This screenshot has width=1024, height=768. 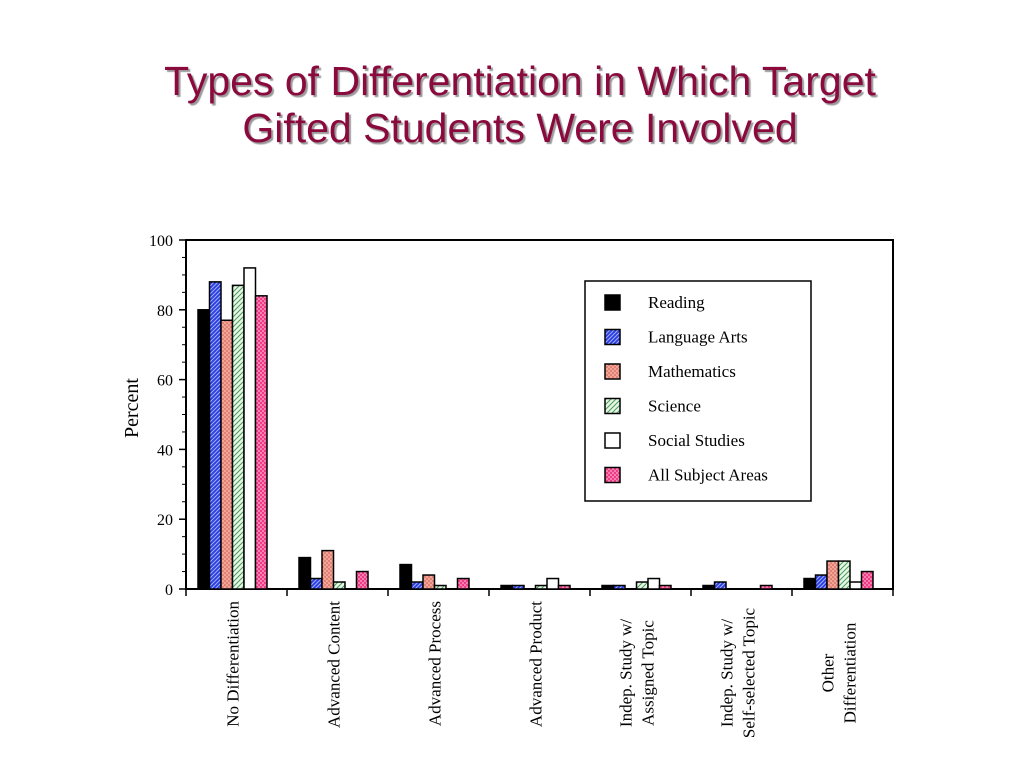 What do you see at coordinates (520, 81) in the screenshot?
I see `slide-title-line-1: Types of Differentiation in Which Target` at bounding box center [520, 81].